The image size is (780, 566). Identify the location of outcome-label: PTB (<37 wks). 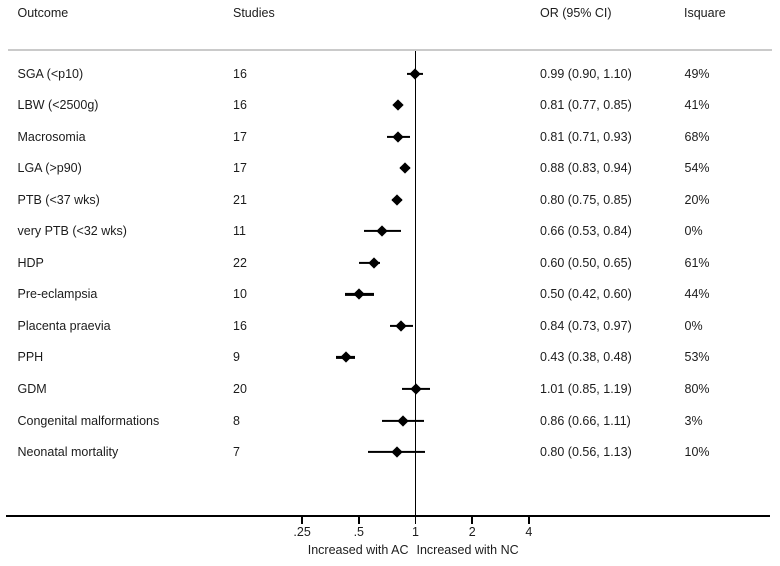
(58, 199).